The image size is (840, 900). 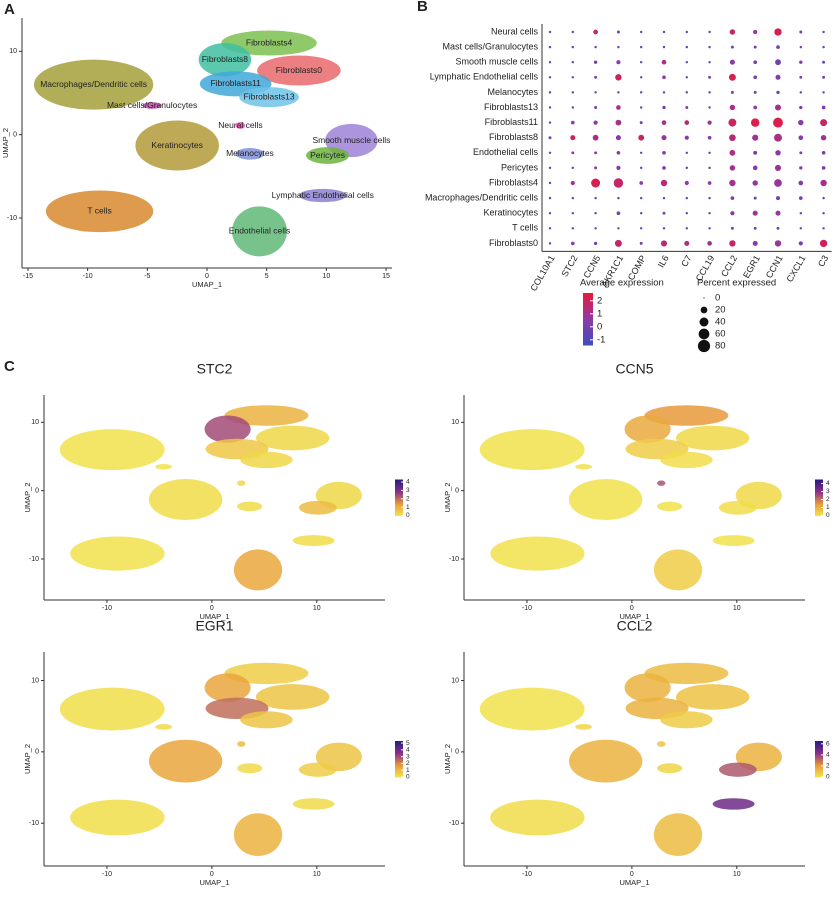 I want to click on cluster-label: Fibroblasts13, so click(x=269, y=96).